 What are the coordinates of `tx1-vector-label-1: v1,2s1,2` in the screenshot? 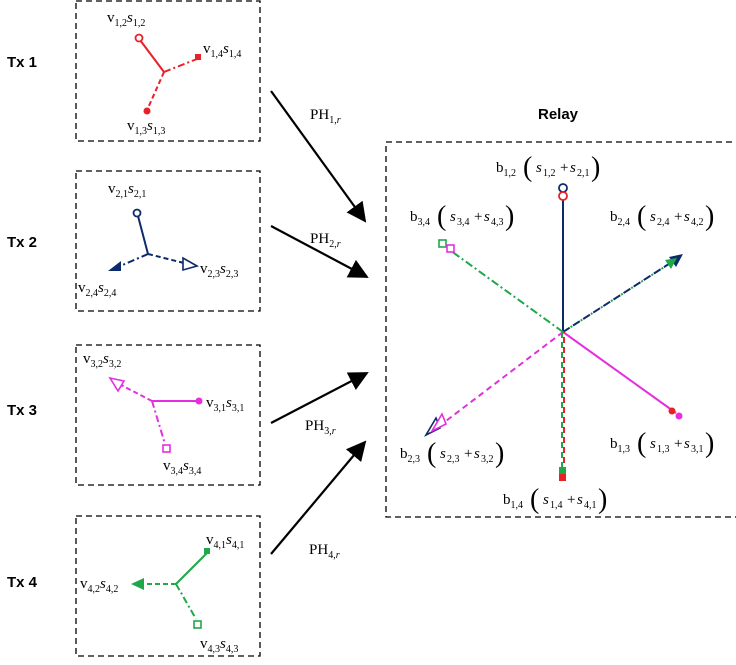 It's located at (126, 19).